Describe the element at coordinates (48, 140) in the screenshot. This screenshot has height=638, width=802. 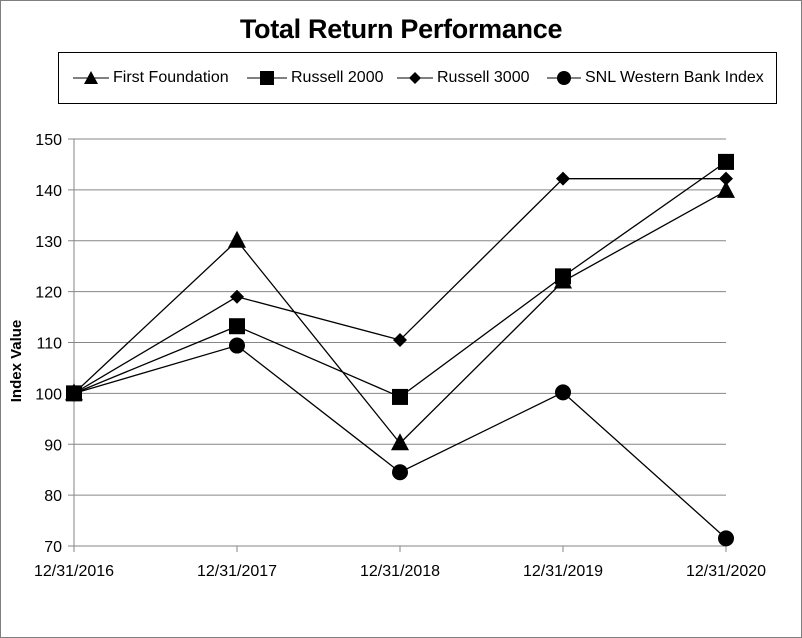
I see `y-tick-label: 150` at that location.